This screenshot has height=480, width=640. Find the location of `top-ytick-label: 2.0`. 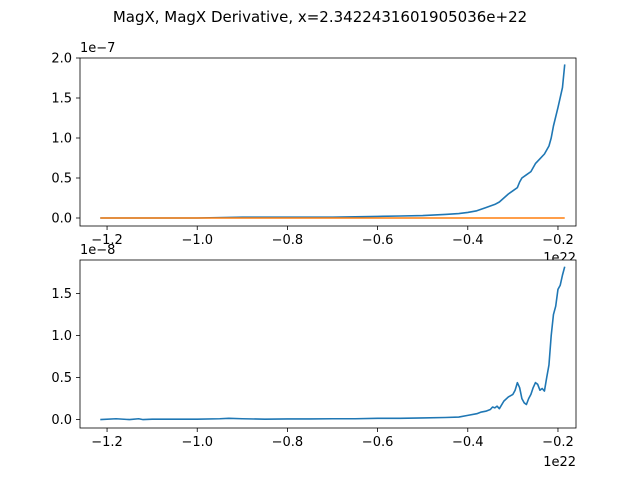

top-ytick-label: 2.0 is located at coordinates (61, 59).